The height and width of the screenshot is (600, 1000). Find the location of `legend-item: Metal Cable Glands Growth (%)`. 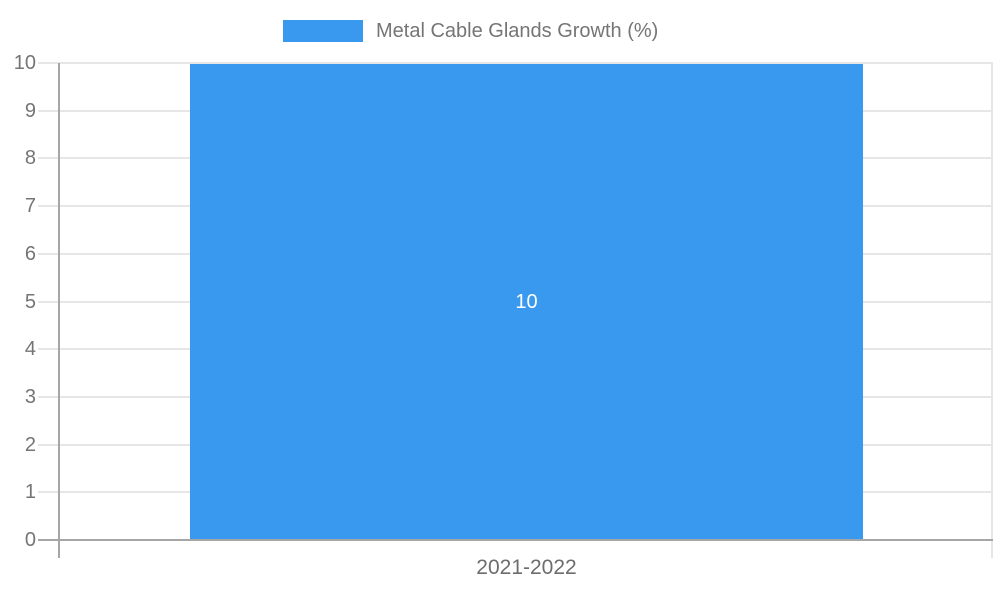

legend-item: Metal Cable Glands Growth (%) is located at coordinates (470, 31).